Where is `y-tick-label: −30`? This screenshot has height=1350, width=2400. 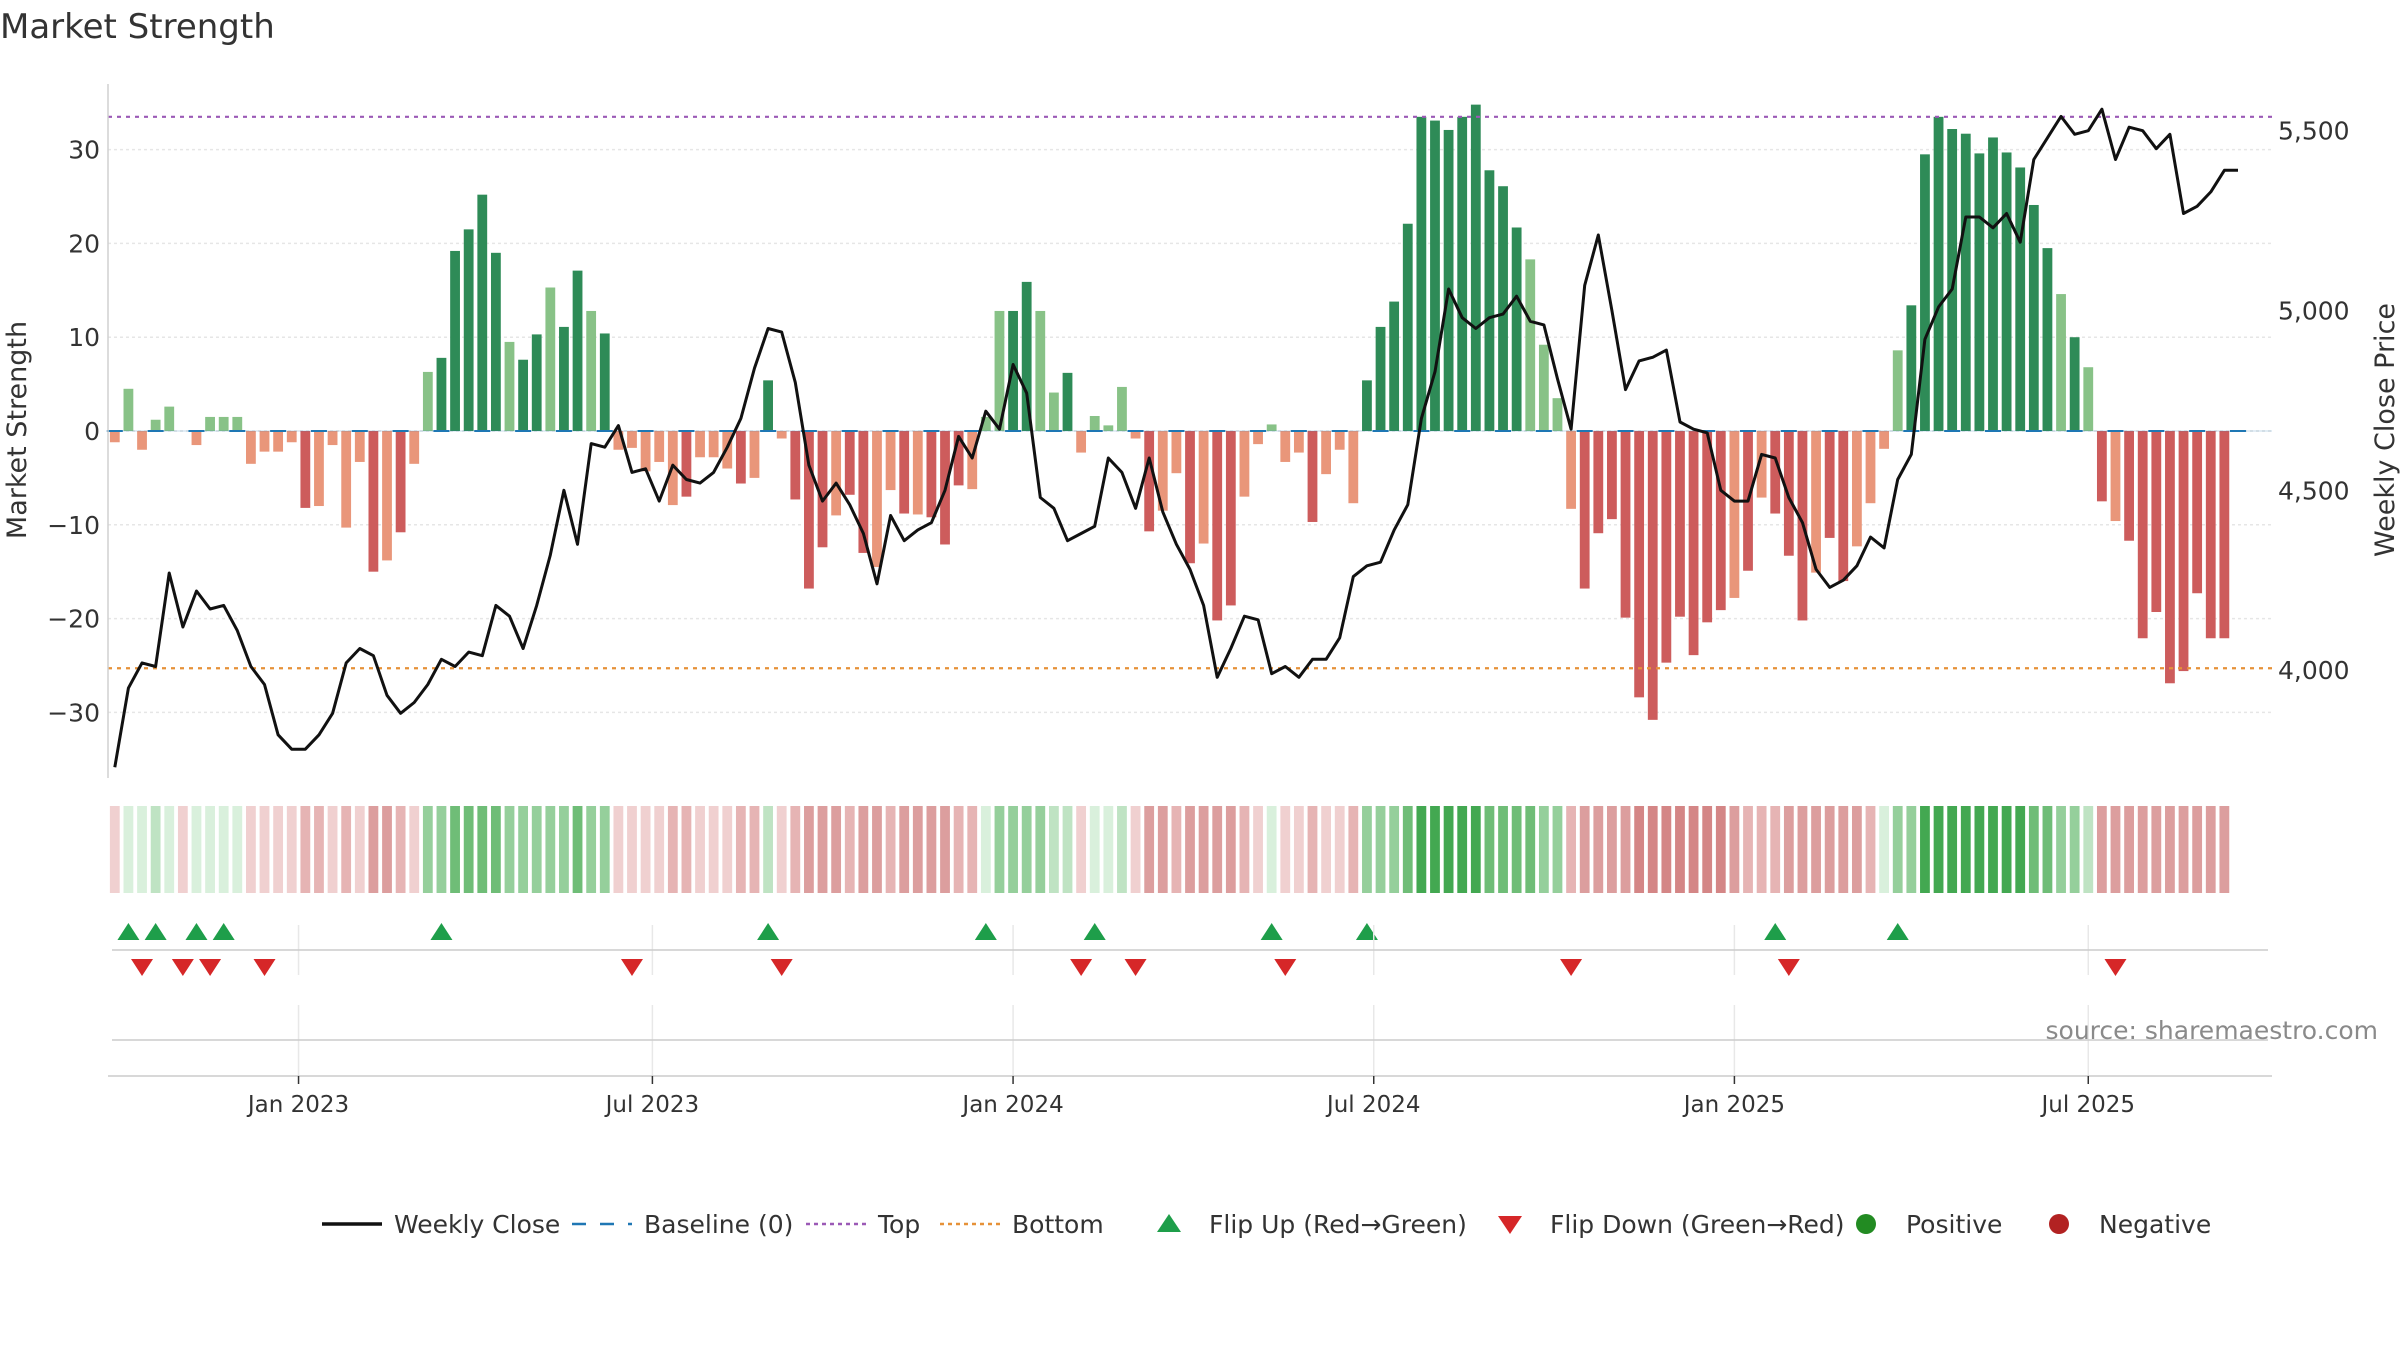
y-tick-label: −30 is located at coordinates (73, 712).